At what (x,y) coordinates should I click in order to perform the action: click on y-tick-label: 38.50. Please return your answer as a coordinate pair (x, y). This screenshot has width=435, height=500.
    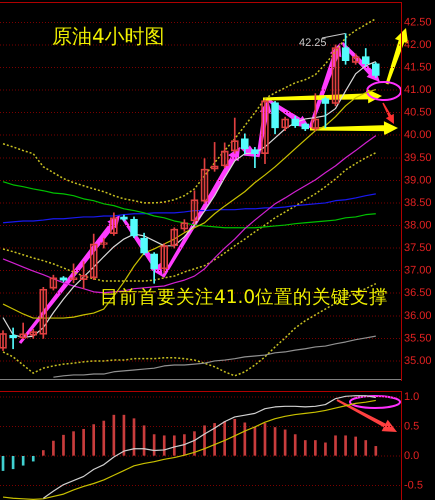
    Looking at the image, I should click on (418, 202).